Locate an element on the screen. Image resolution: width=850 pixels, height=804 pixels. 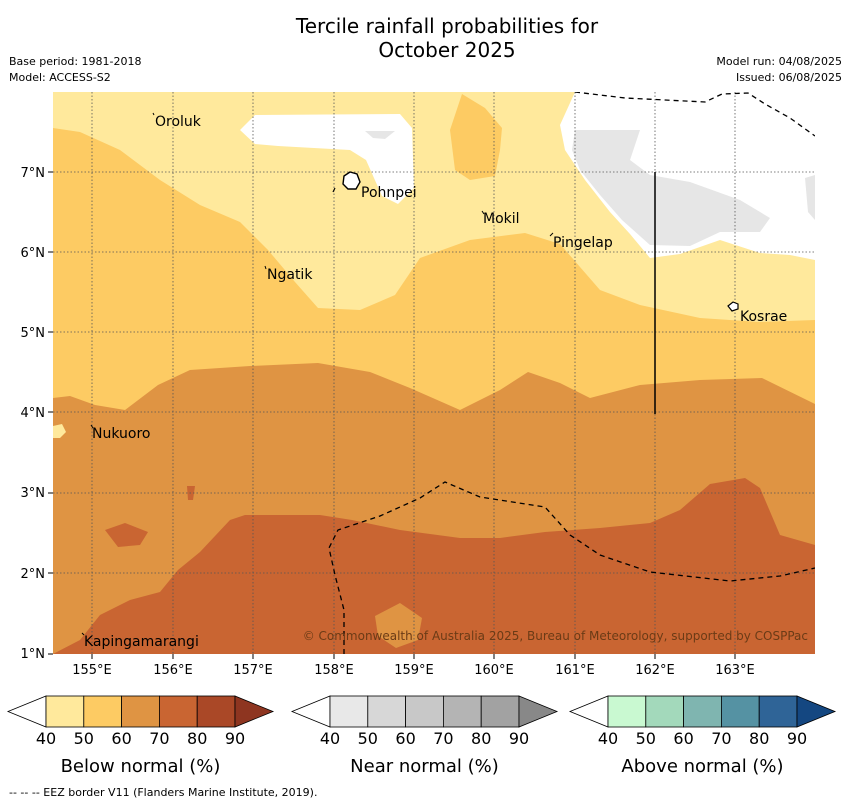
pohnpei-reef is located at coordinates (334, 190).